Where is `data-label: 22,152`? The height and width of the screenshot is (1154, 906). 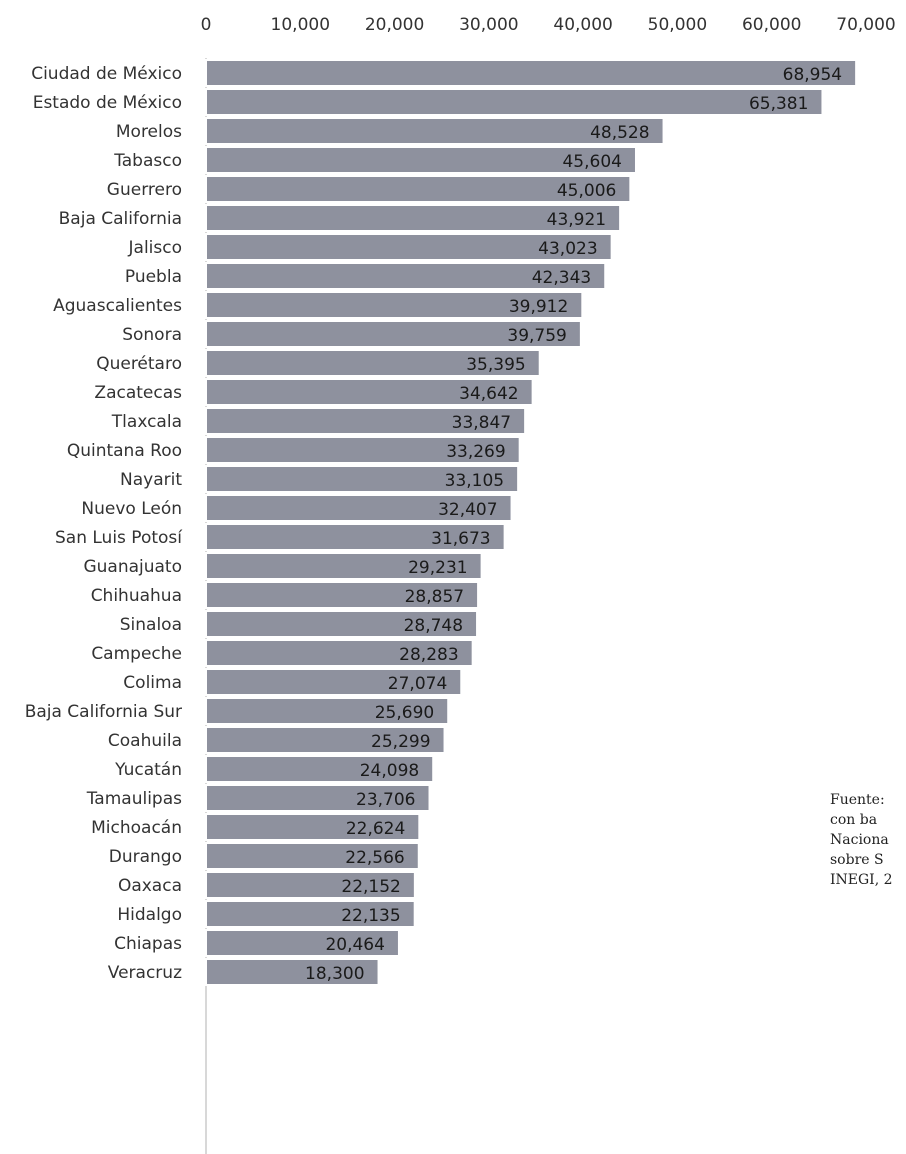
data-label: 22,152 is located at coordinates (370, 887).